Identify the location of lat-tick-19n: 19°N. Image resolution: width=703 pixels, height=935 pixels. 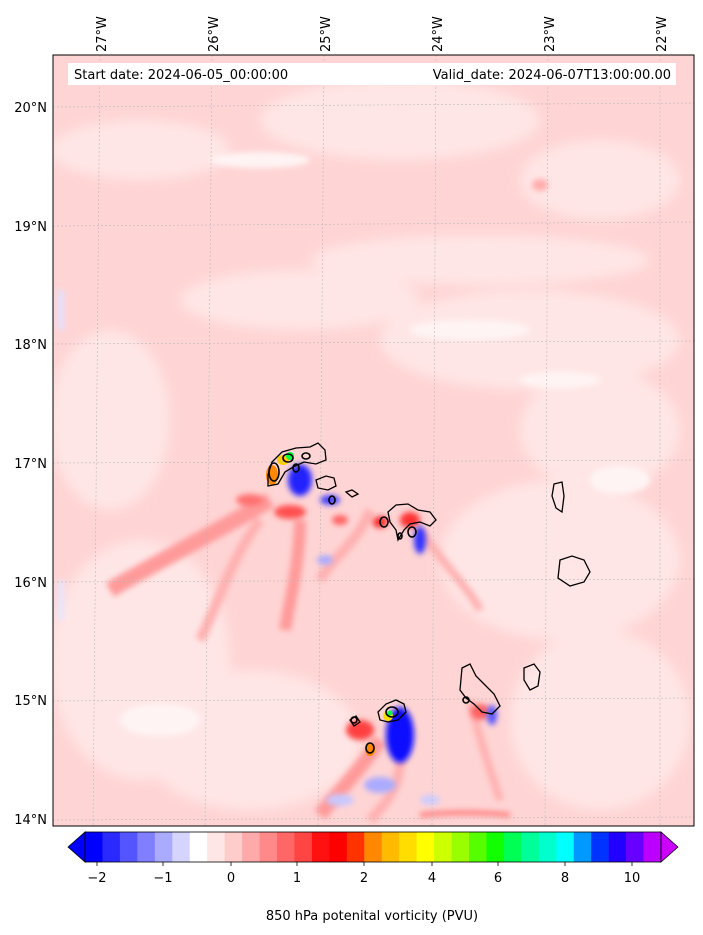
(30, 227).